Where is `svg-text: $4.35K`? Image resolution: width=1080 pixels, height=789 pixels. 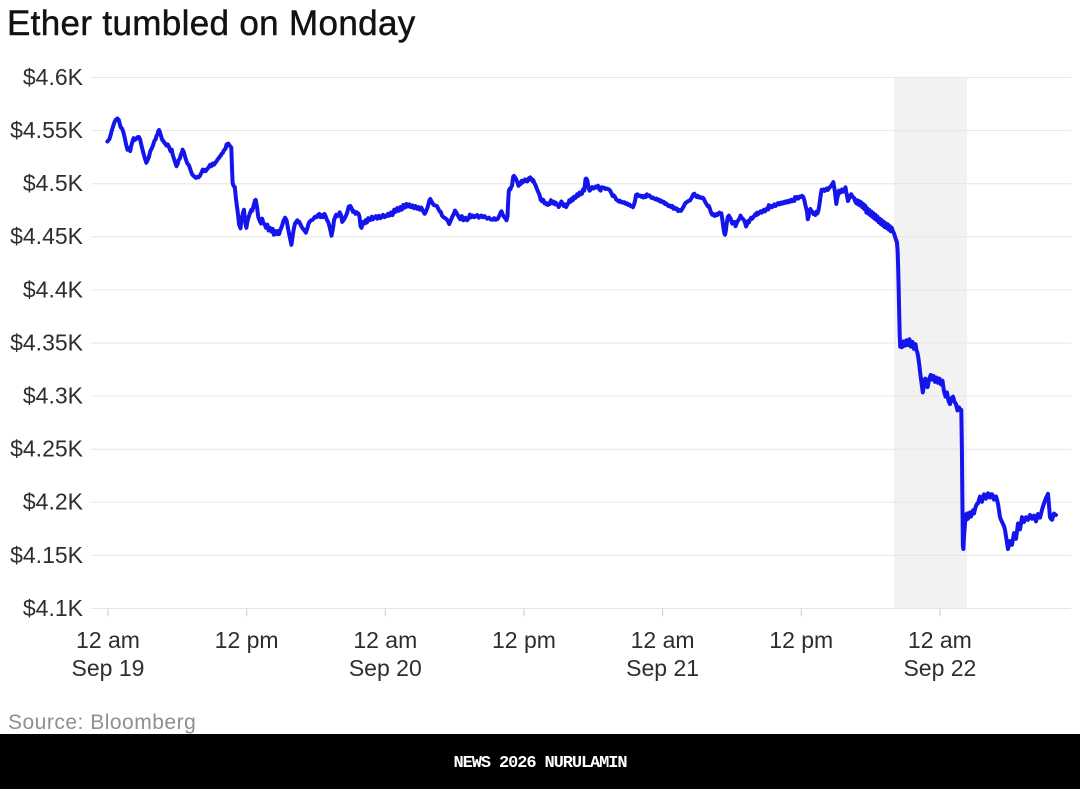 svg-text: $4.35K is located at coordinates (47, 342).